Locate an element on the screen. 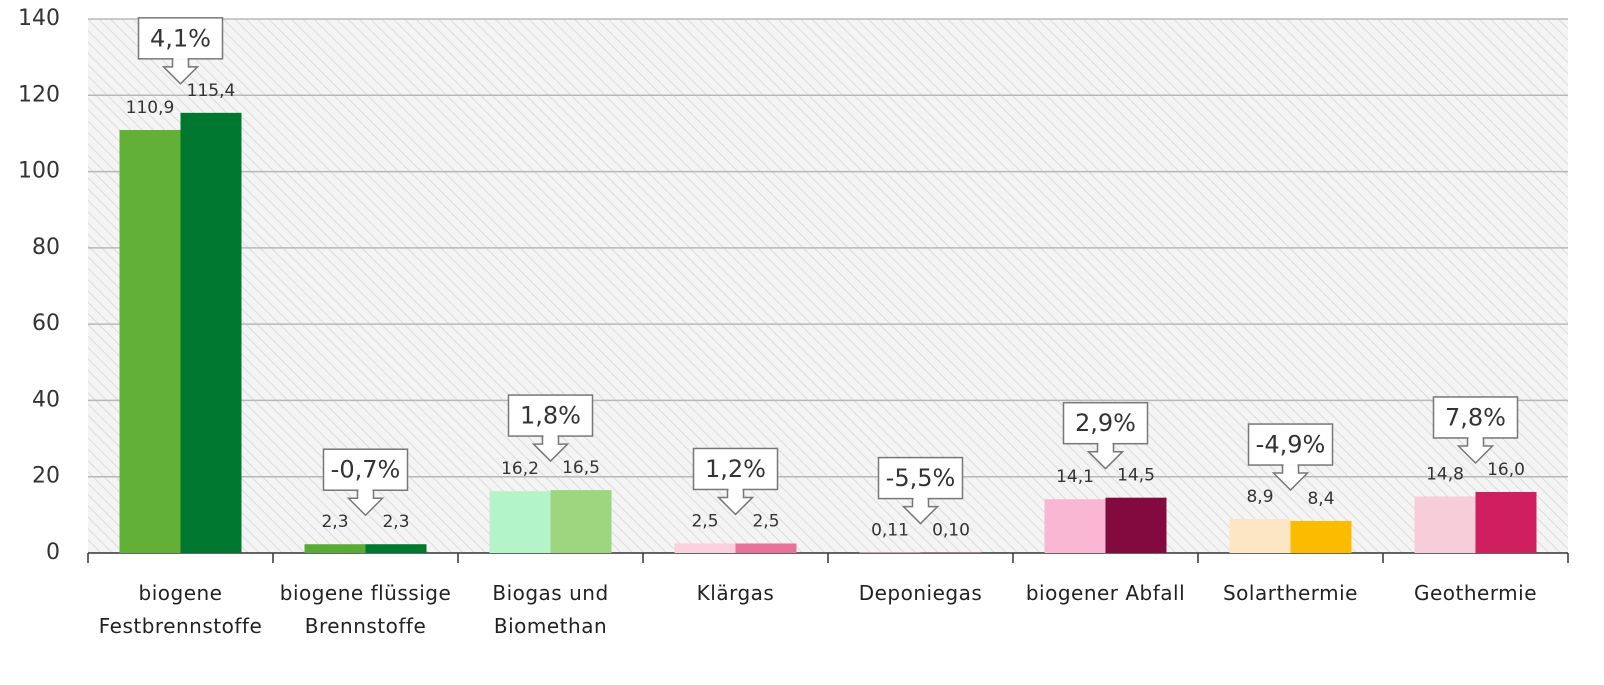  value-label: 8,9 is located at coordinates (1259, 497).